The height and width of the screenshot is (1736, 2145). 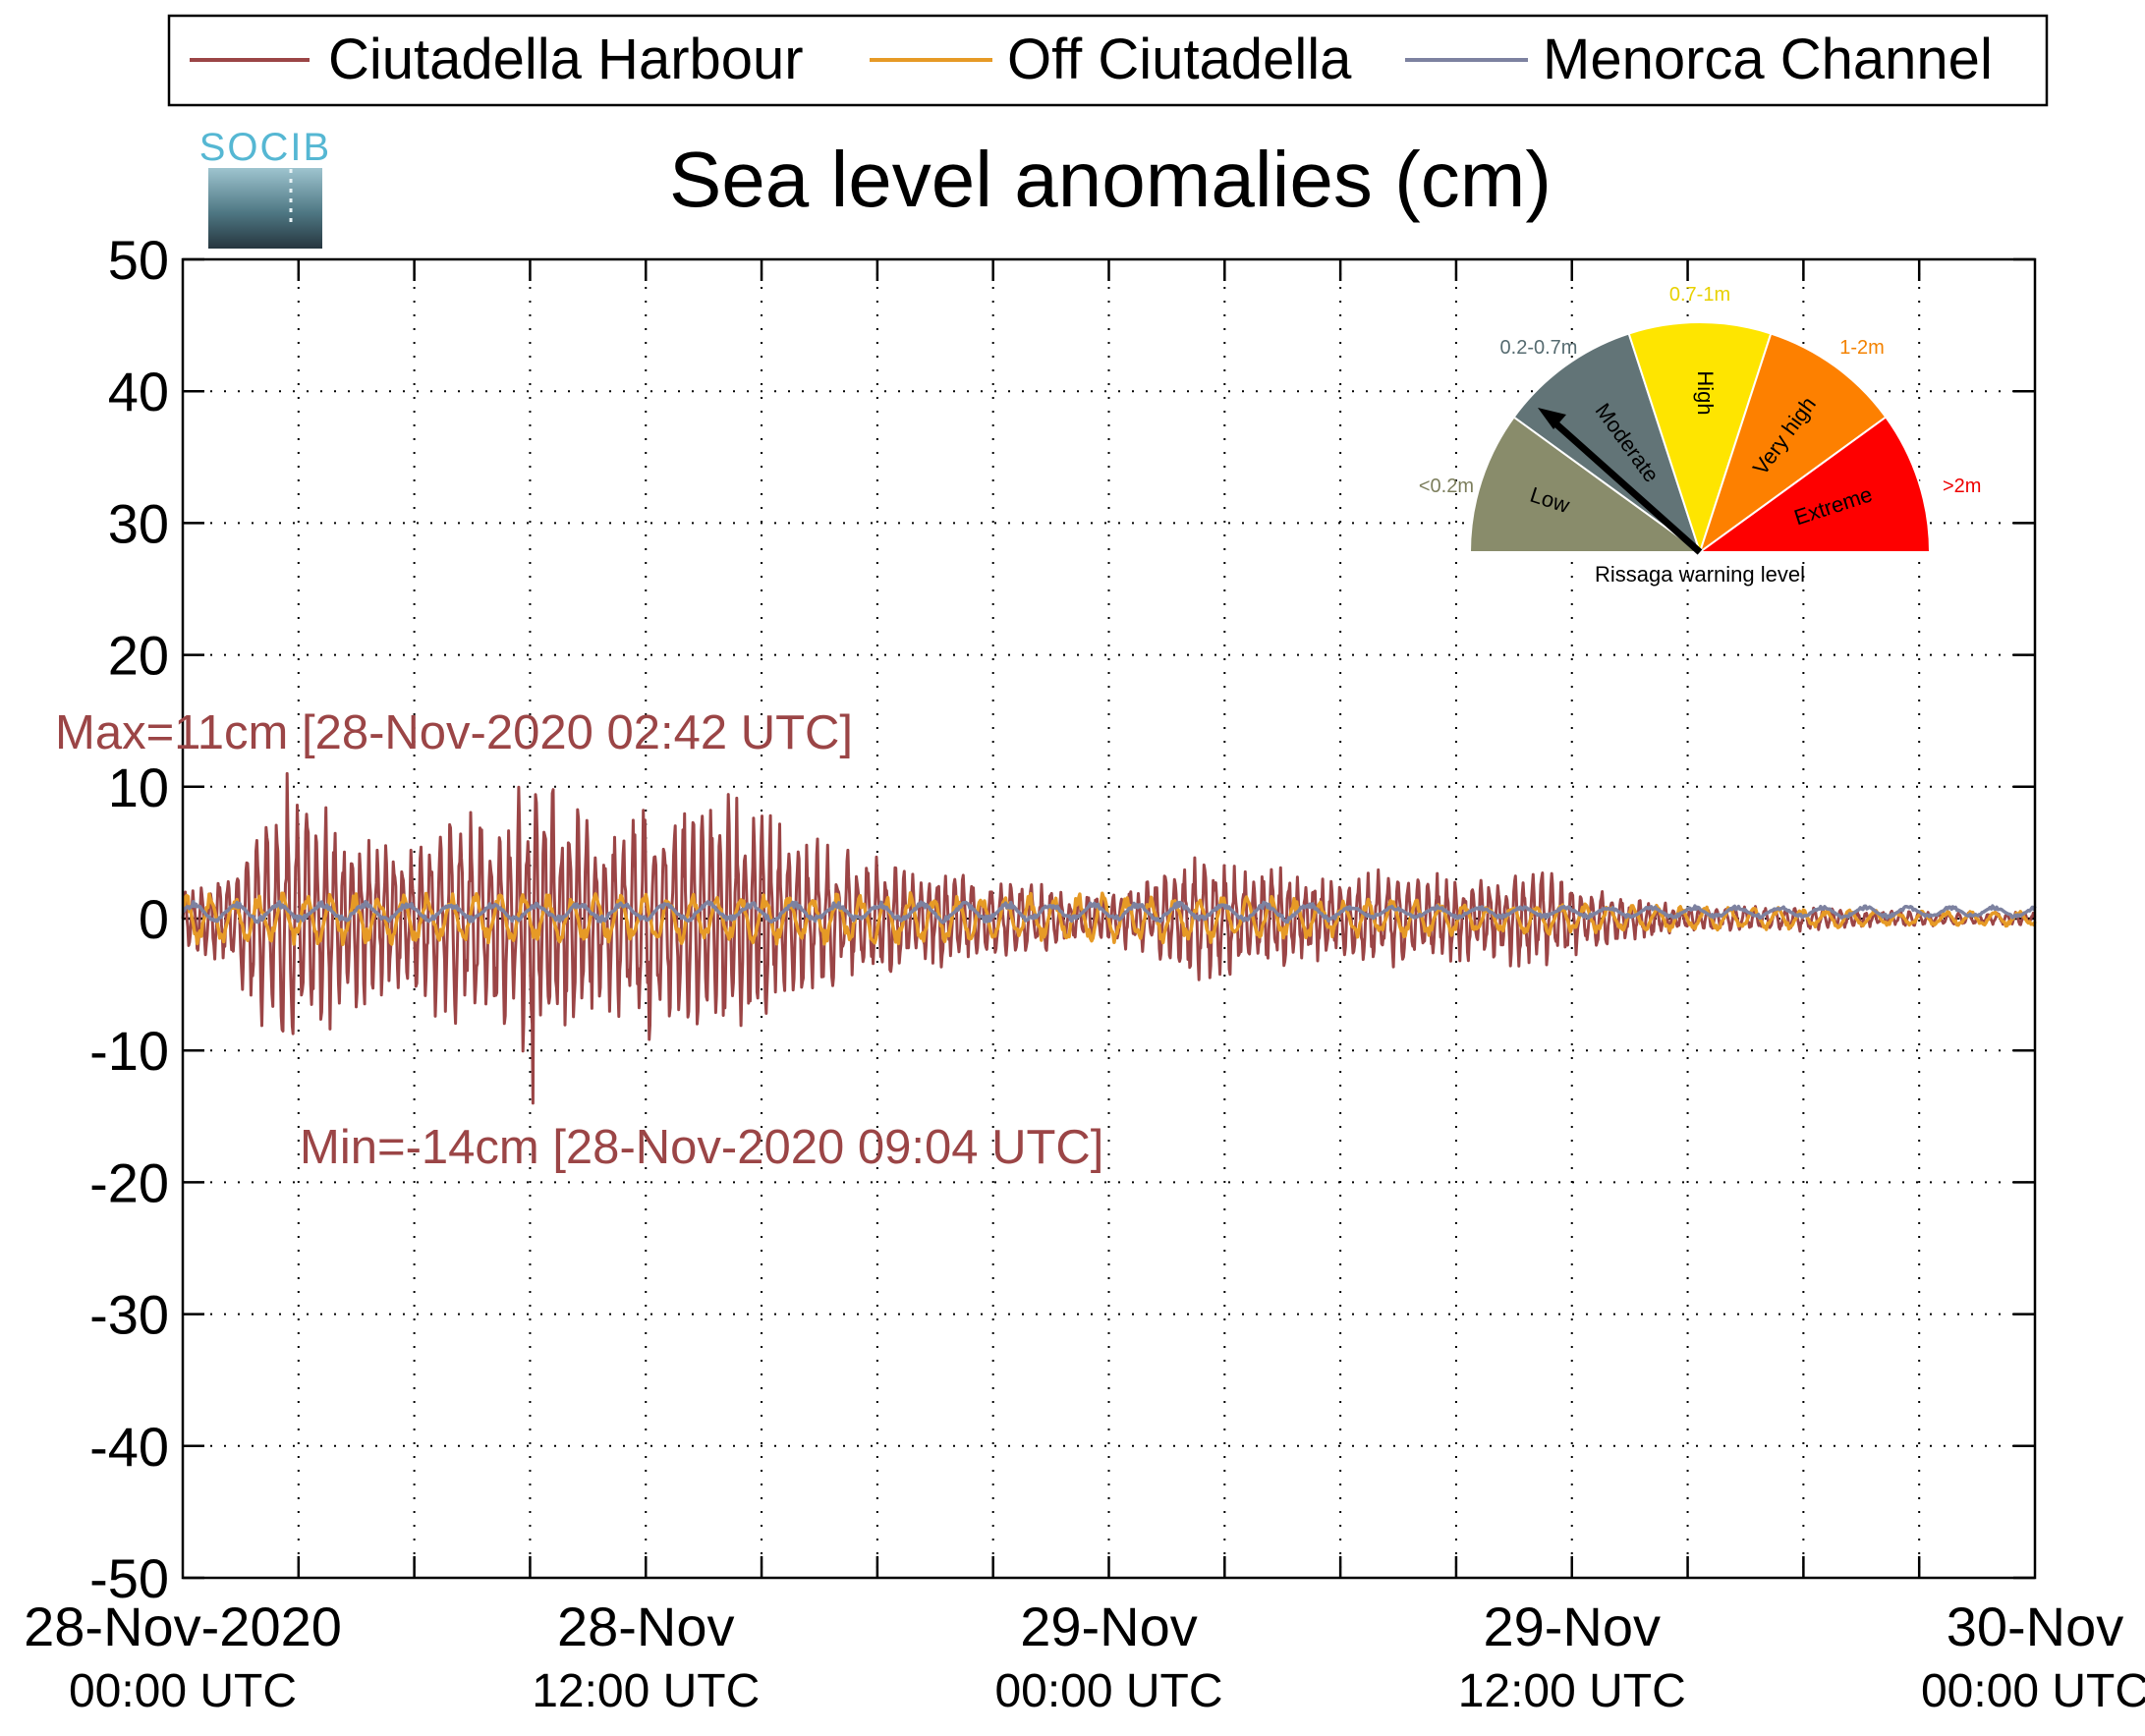 I want to click on legend-entry-ciutadella-harbour: Ciutadella Harbour, so click(x=497, y=59).